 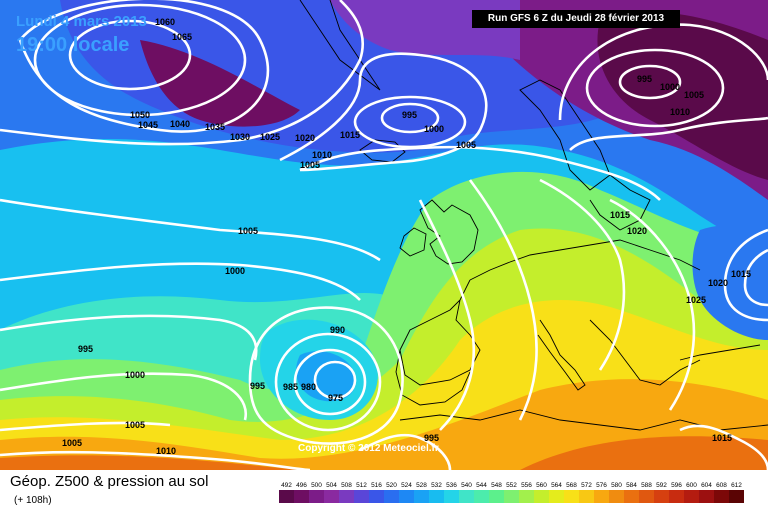 I want to click on legend-value: 592, so click(x=661, y=485).